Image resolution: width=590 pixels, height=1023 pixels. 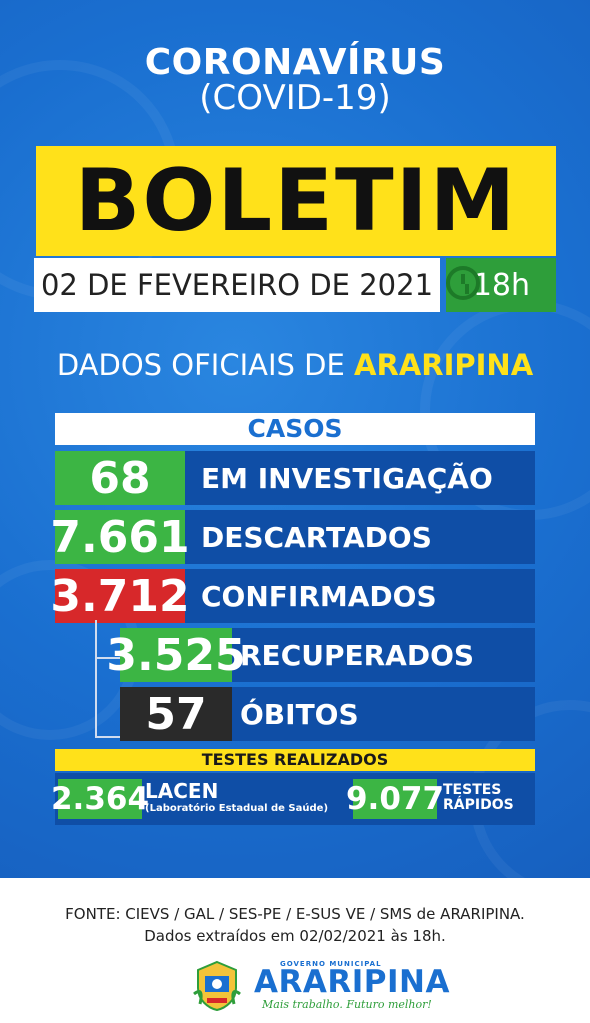 I want to click on cases-row-recovered: 3.525 RECUPERADOS, so click(x=320, y=655).